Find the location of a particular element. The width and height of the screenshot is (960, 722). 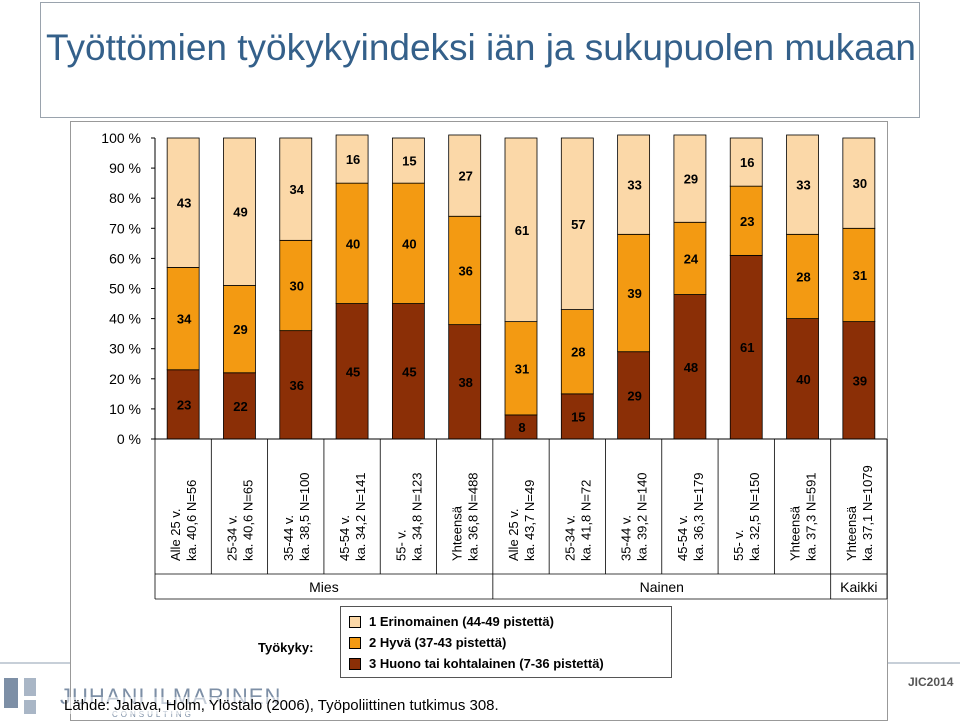

data-label: 8 is located at coordinates (521, 427).